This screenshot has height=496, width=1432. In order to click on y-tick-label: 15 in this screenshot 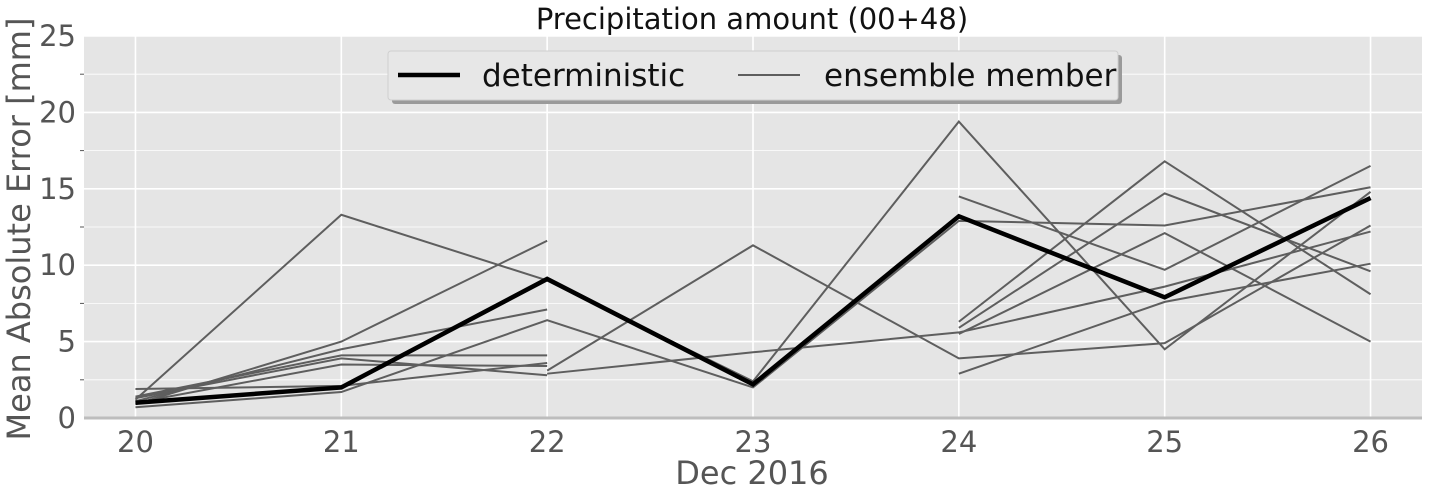, I will do `click(57, 189)`.